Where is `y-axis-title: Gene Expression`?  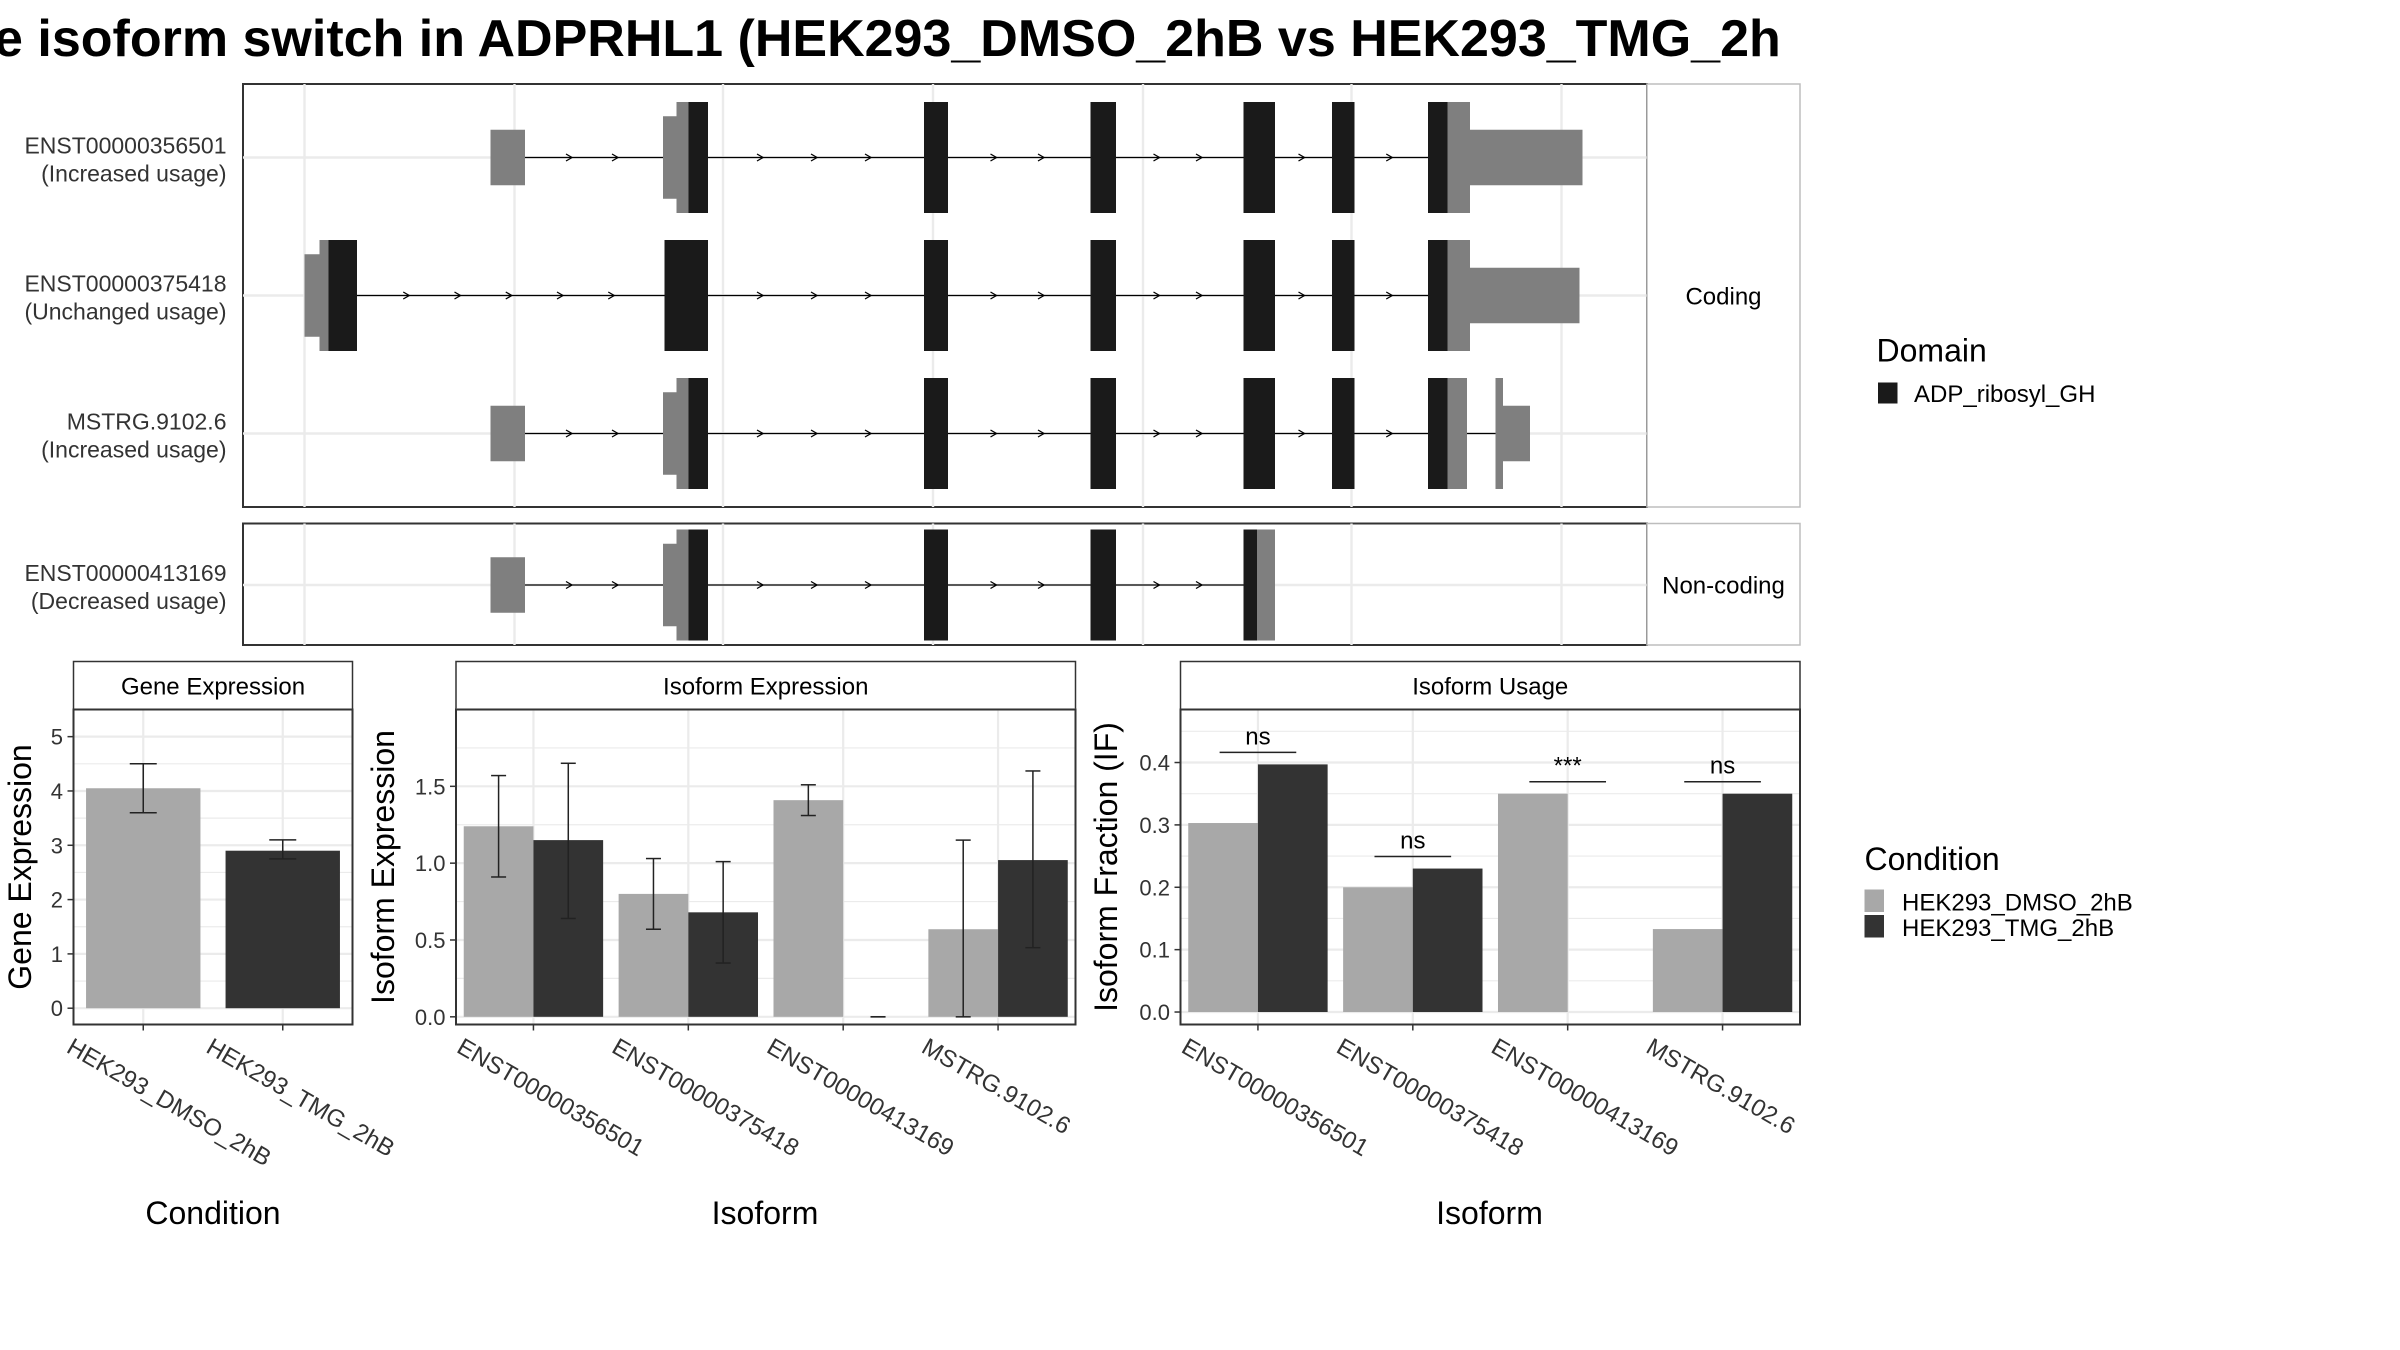
y-axis-title: Gene Expression is located at coordinates (20, 866).